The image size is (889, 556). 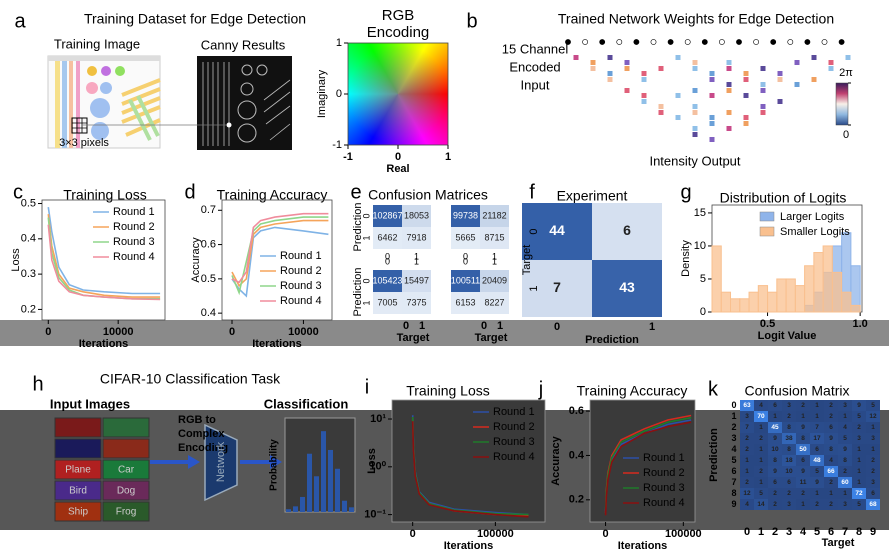 What do you see at coordinates (803, 482) in the screenshot?
I see `cell-value: 11` at bounding box center [803, 482].